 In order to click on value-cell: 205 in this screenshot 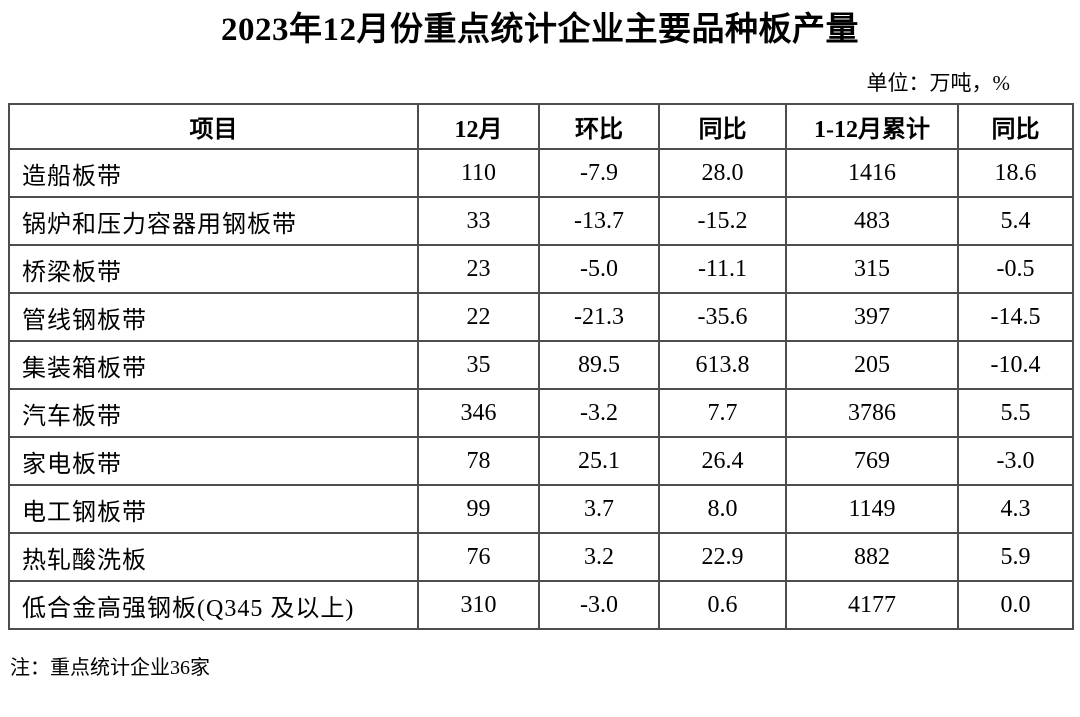, I will do `click(872, 365)`.